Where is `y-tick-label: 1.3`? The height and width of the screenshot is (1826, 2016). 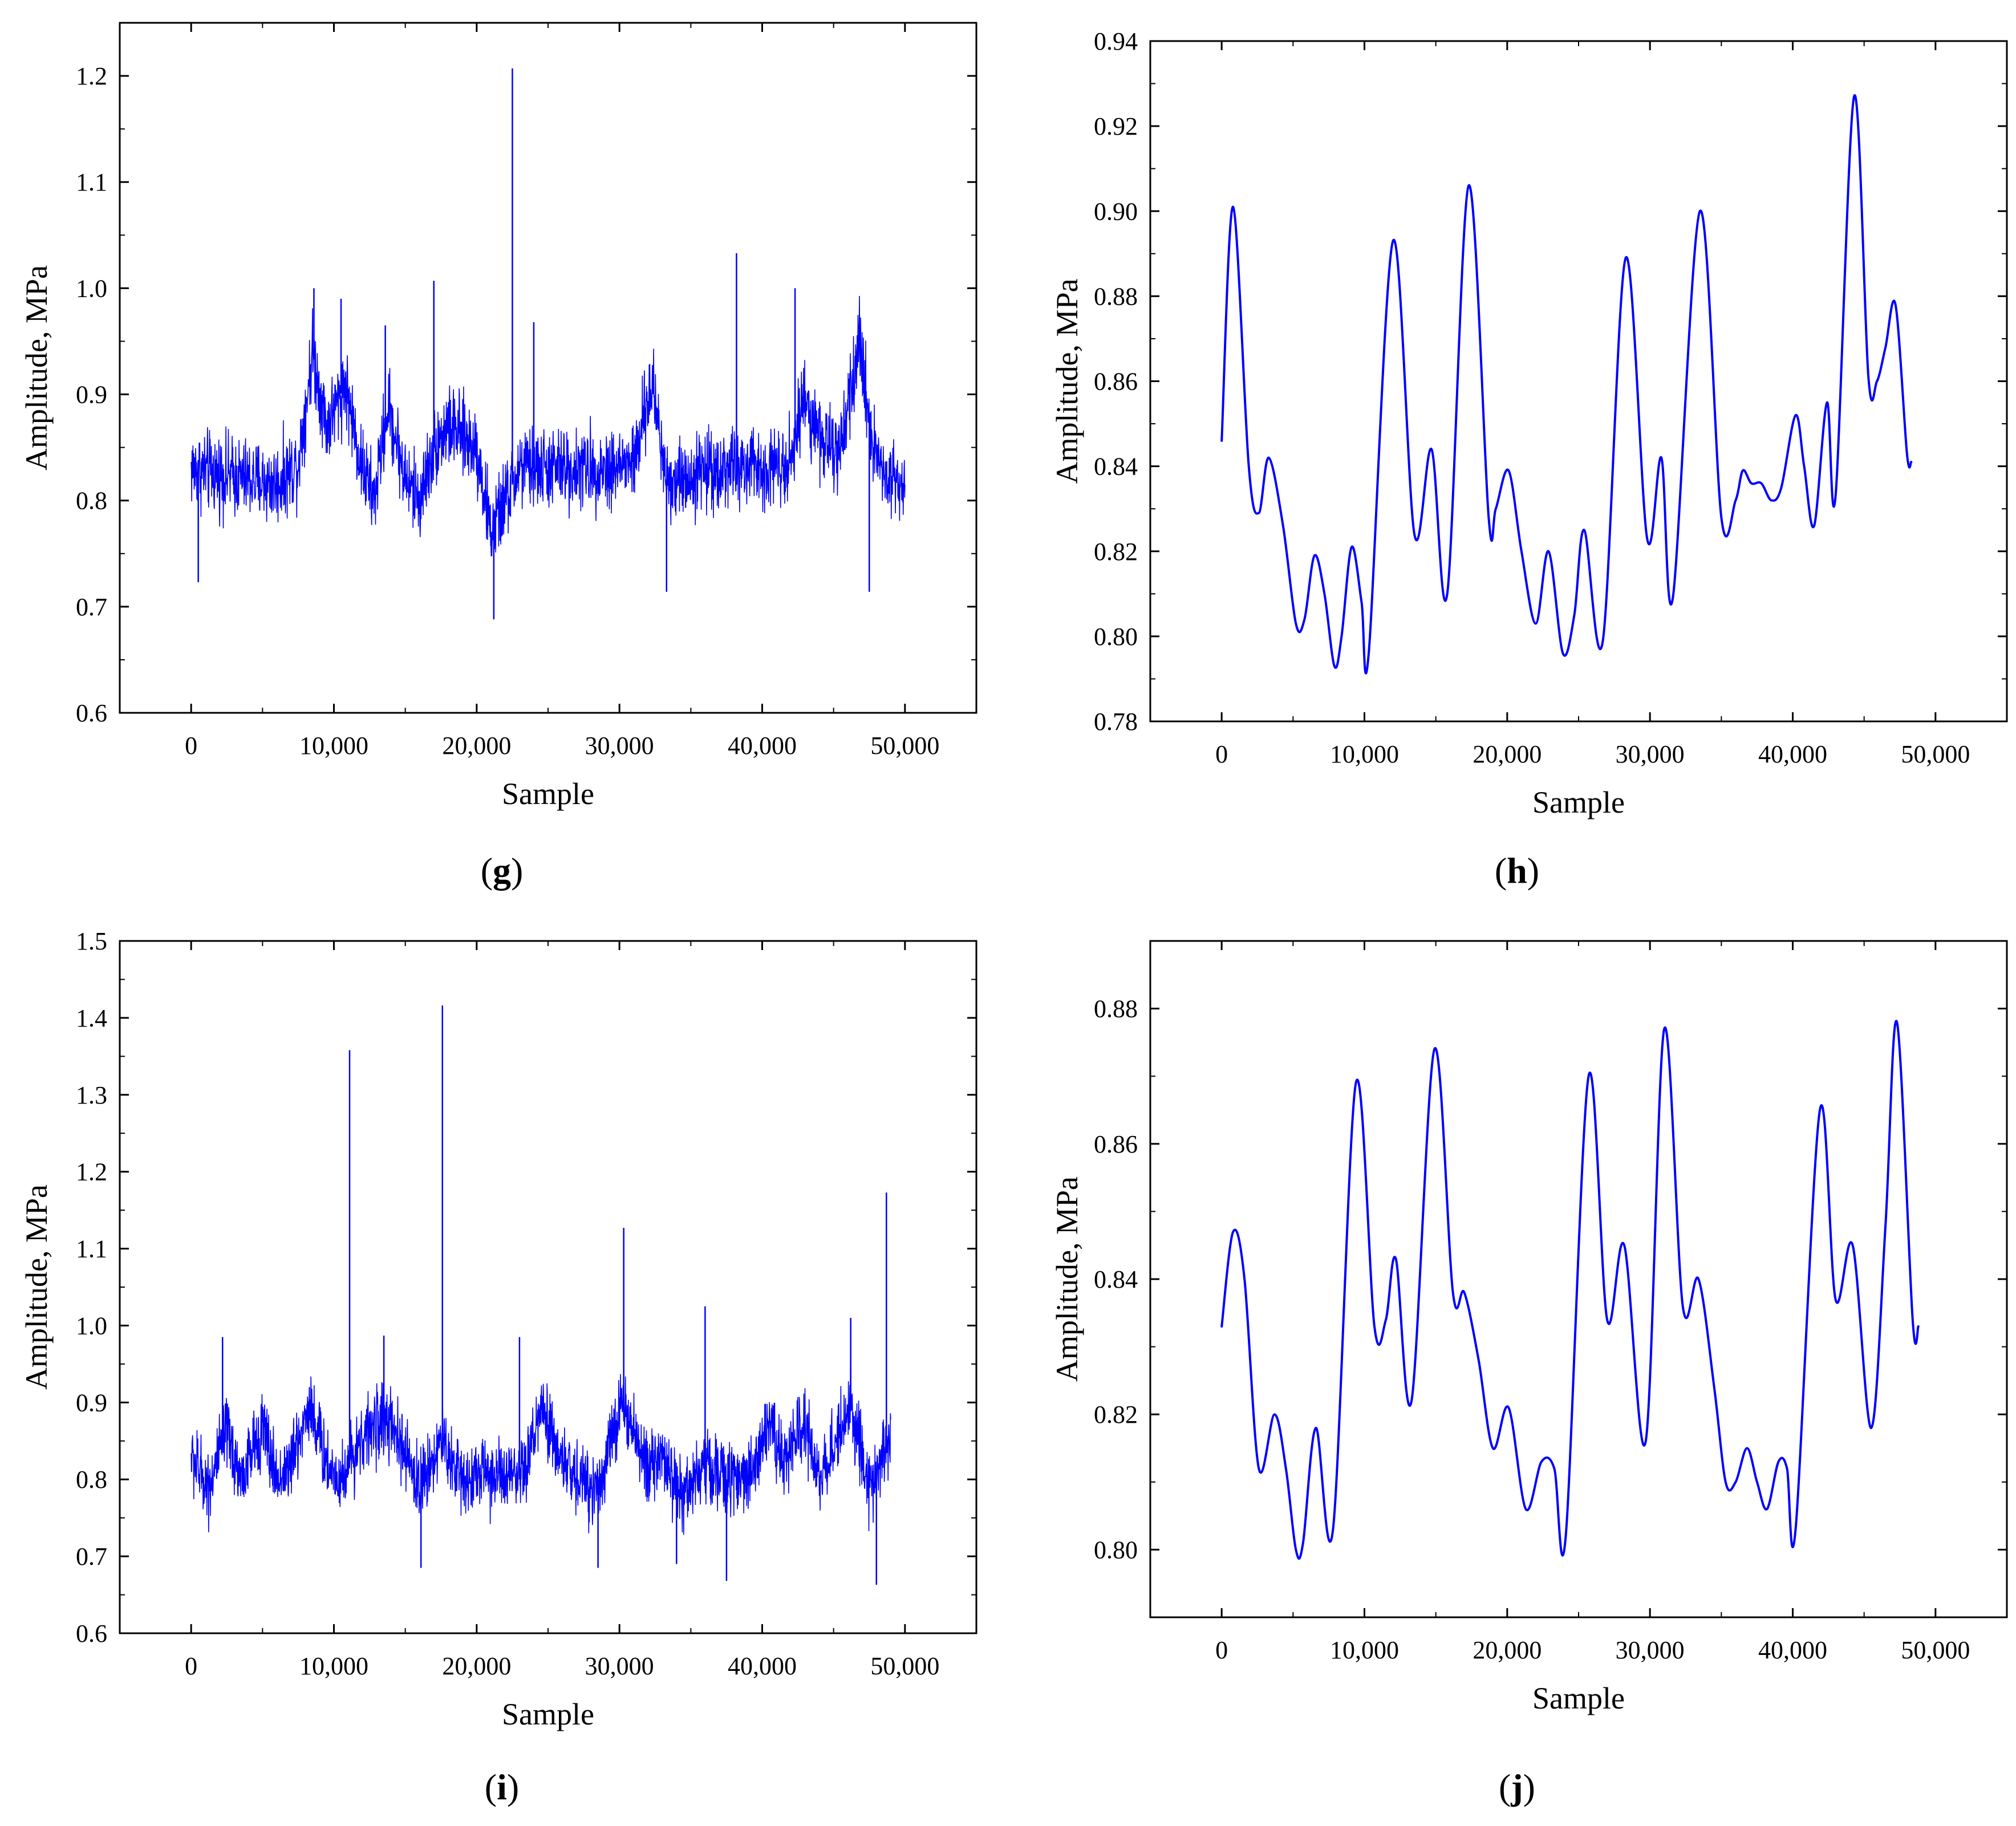 y-tick-label: 1.3 is located at coordinates (91, 1095).